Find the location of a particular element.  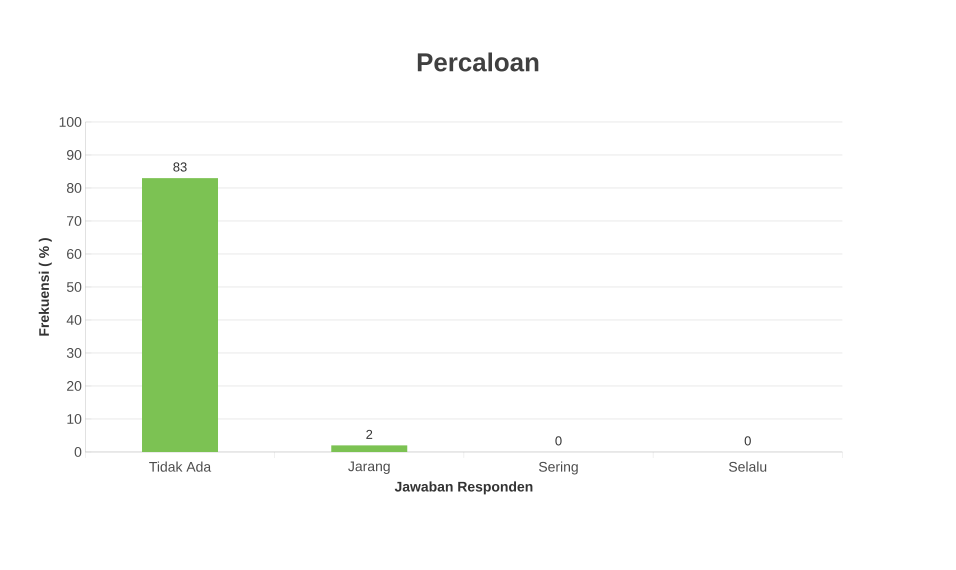

y-tick-label: 0 is located at coordinates (78, 452).